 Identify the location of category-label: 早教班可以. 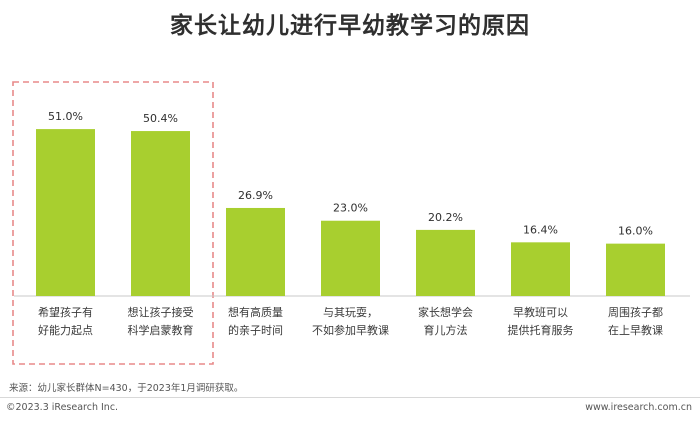
(540, 312).